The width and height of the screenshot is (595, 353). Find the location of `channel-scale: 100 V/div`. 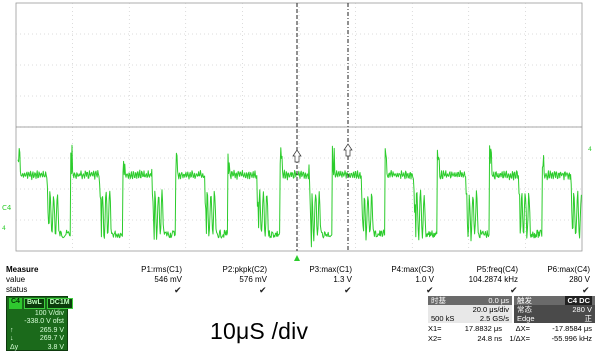

channel-scale: 100 V/div is located at coordinates (49, 313).